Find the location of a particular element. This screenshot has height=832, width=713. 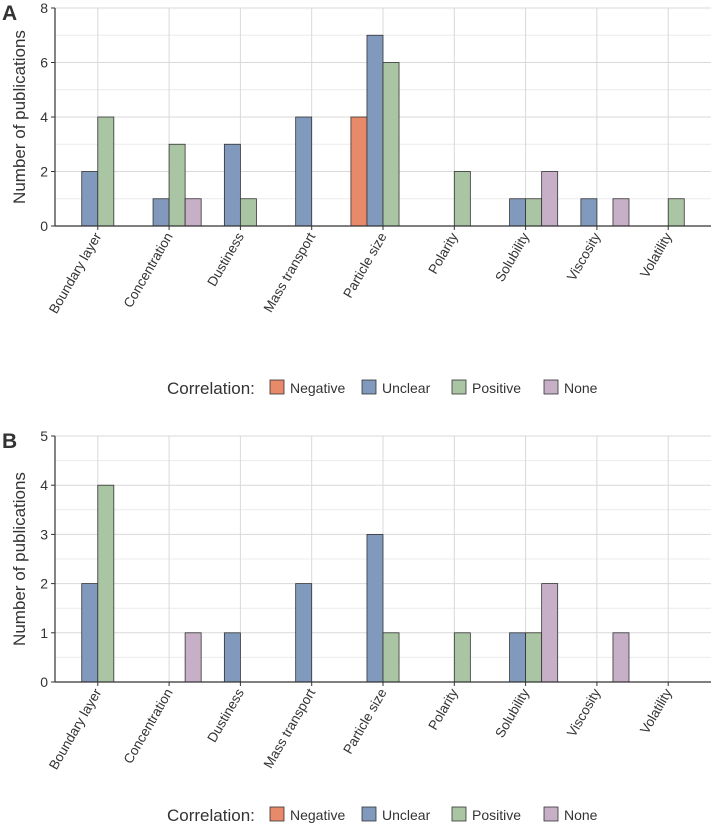

panel-label: B is located at coordinates (9, 441).